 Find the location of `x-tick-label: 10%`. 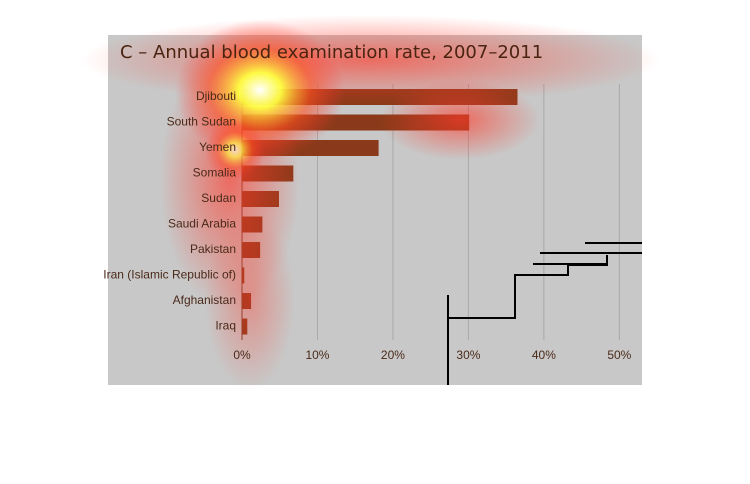

x-tick-label: 10% is located at coordinates (317, 355).